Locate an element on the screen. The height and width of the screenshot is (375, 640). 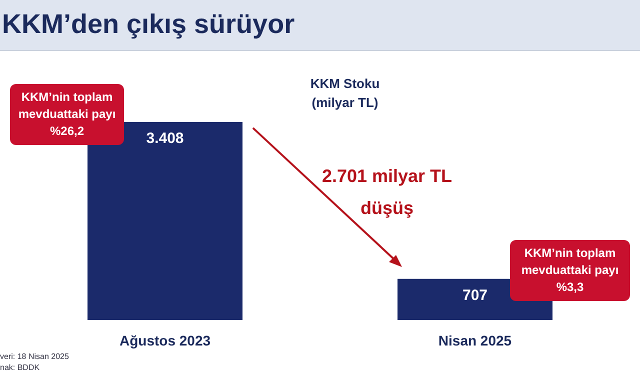
data-label: 707 is located at coordinates (475, 295).